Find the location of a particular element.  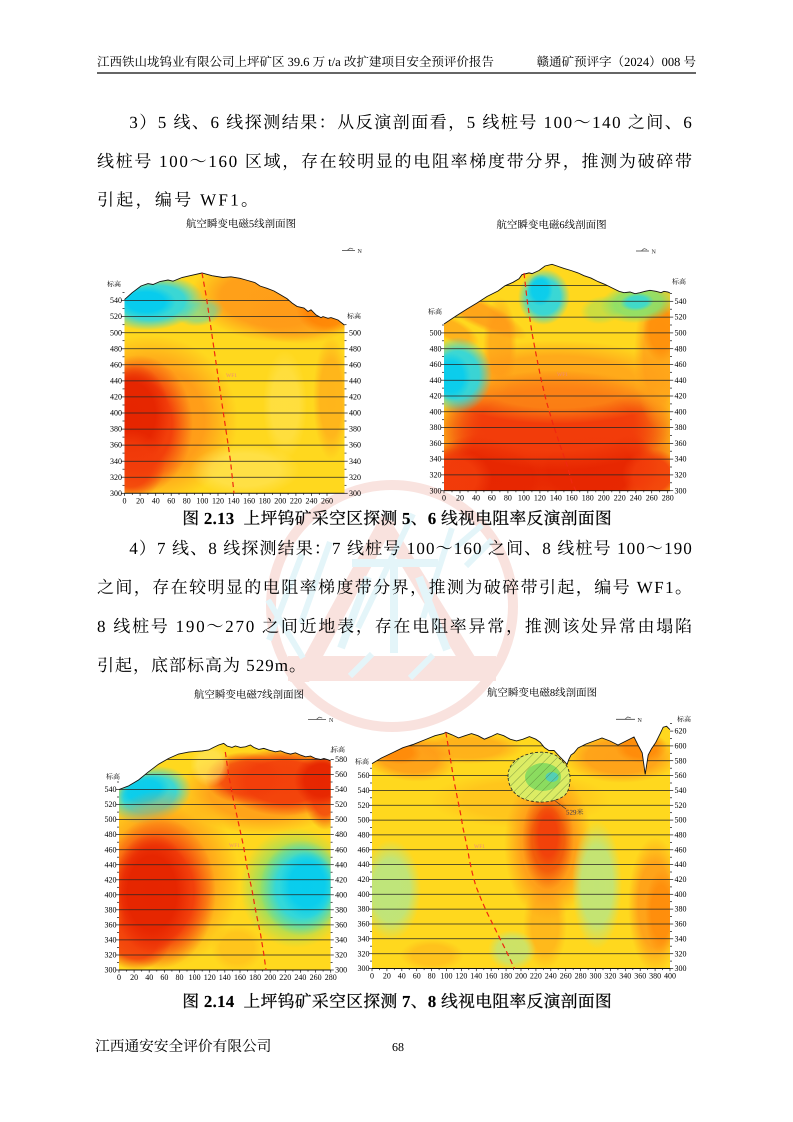

svg-text: 580 is located at coordinates (341, 759).